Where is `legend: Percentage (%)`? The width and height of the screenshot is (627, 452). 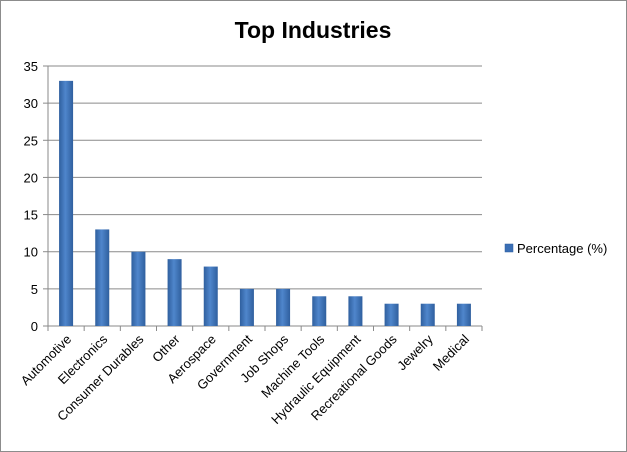
legend: Percentage (%) is located at coordinates (555, 248).